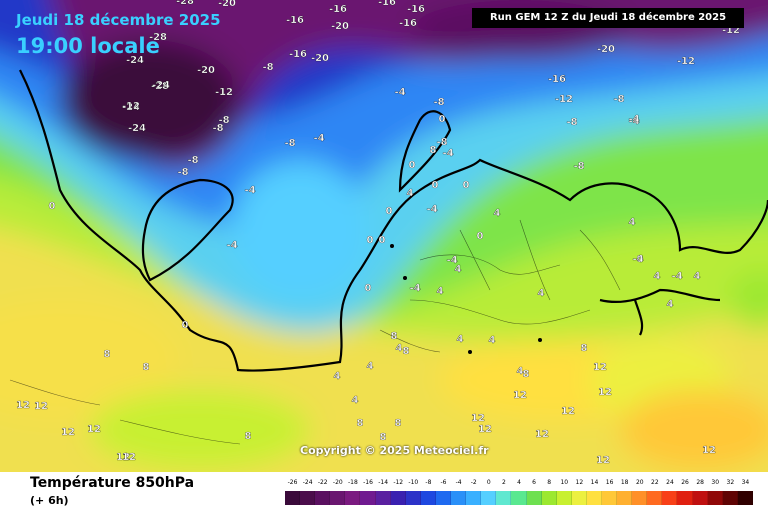  I want to click on scale-tick-label: -8, so click(428, 482).